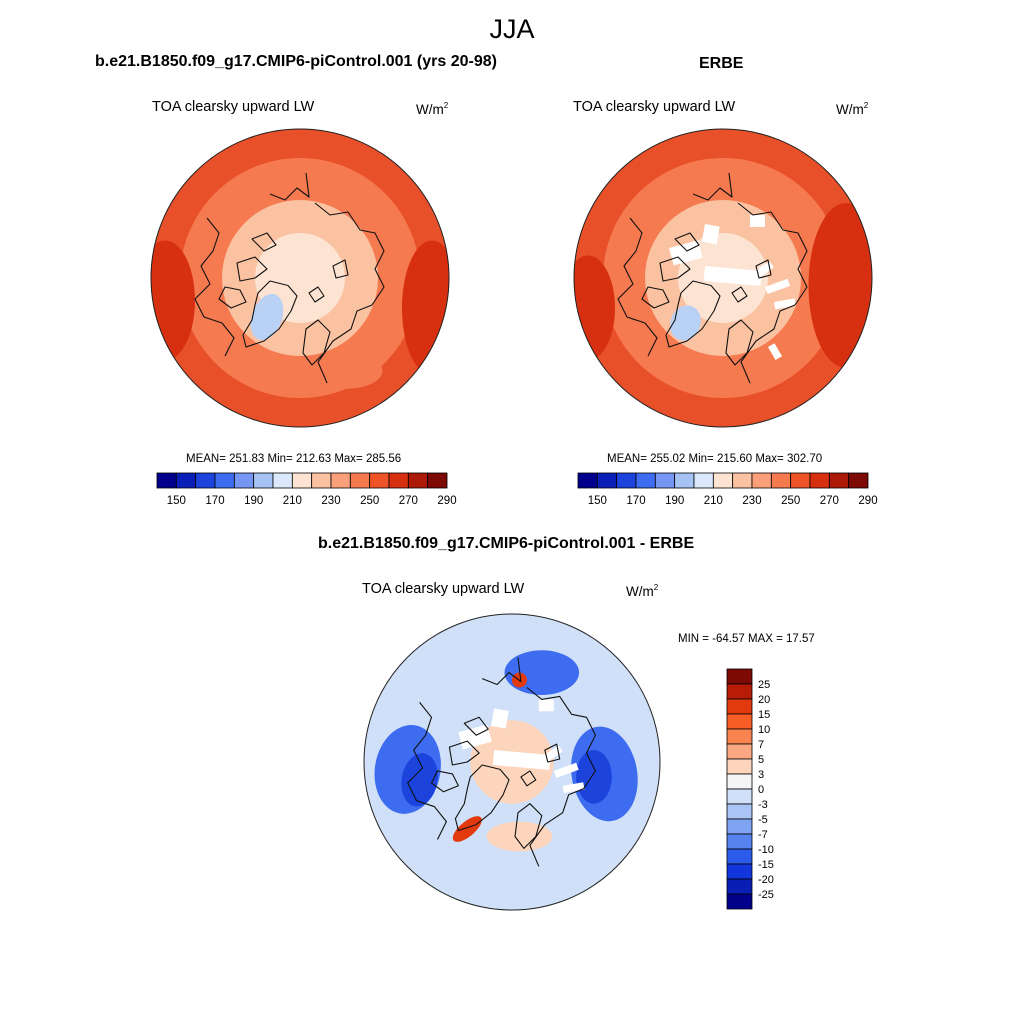  What do you see at coordinates (764, 685) in the screenshot?
I see `diff-colorbar-label: 25` at bounding box center [764, 685].